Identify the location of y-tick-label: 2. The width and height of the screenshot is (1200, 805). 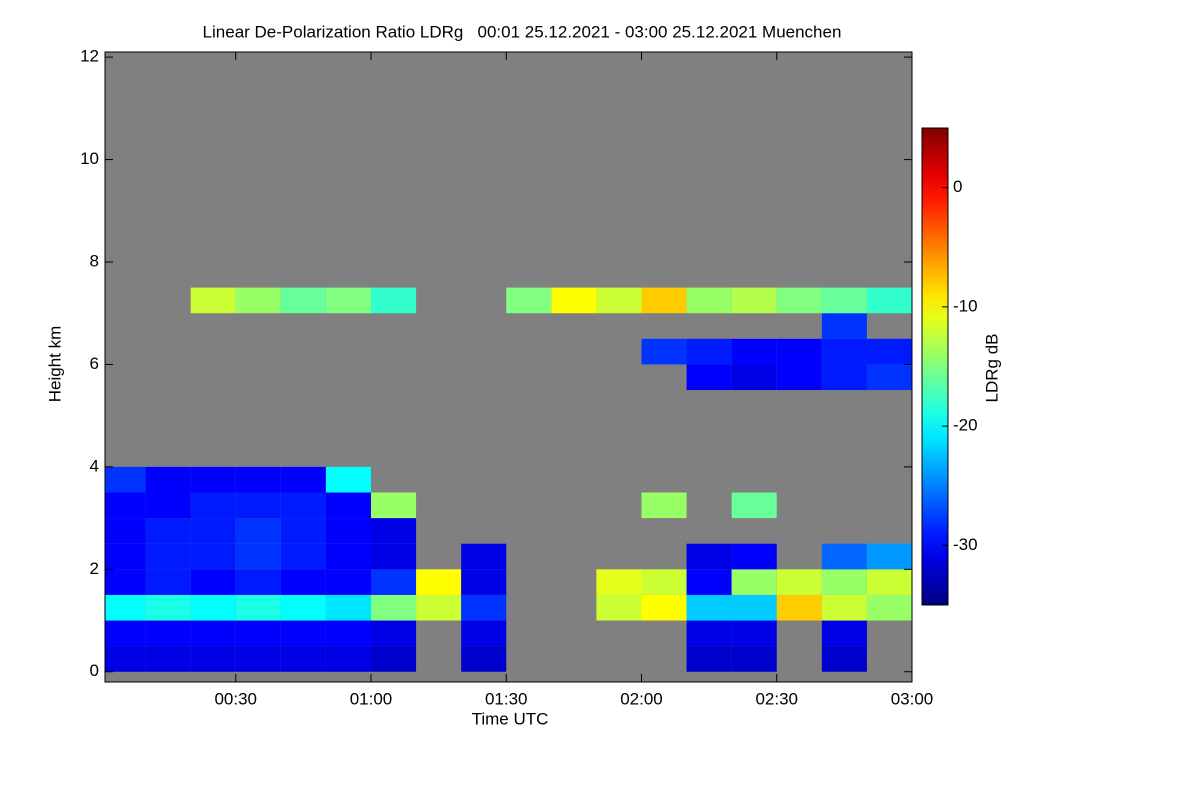
(94, 568).